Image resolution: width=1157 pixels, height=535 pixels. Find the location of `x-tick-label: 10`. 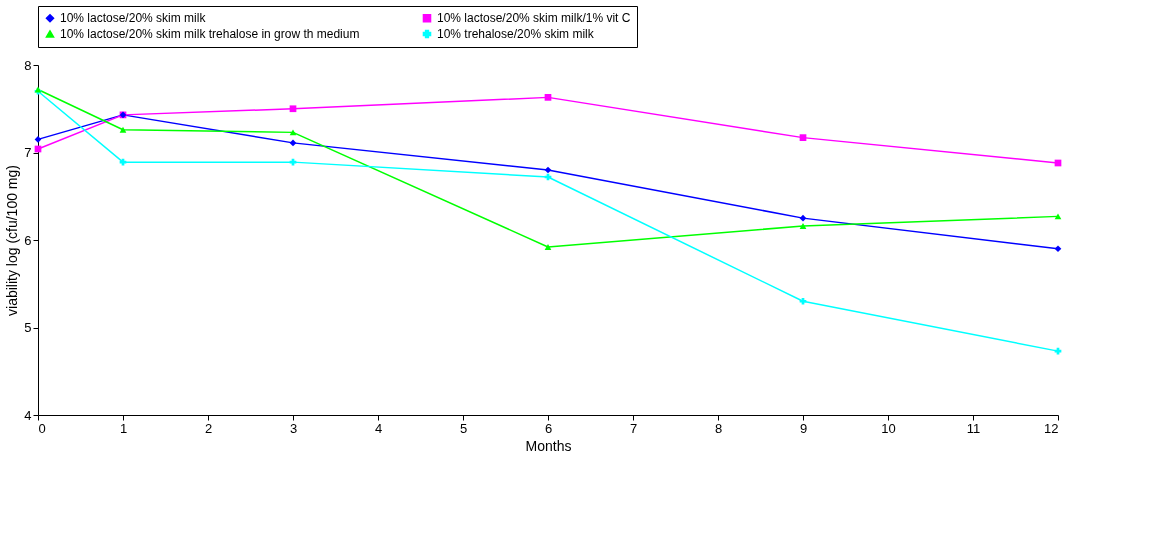

x-tick-label: 10 is located at coordinates (888, 428).